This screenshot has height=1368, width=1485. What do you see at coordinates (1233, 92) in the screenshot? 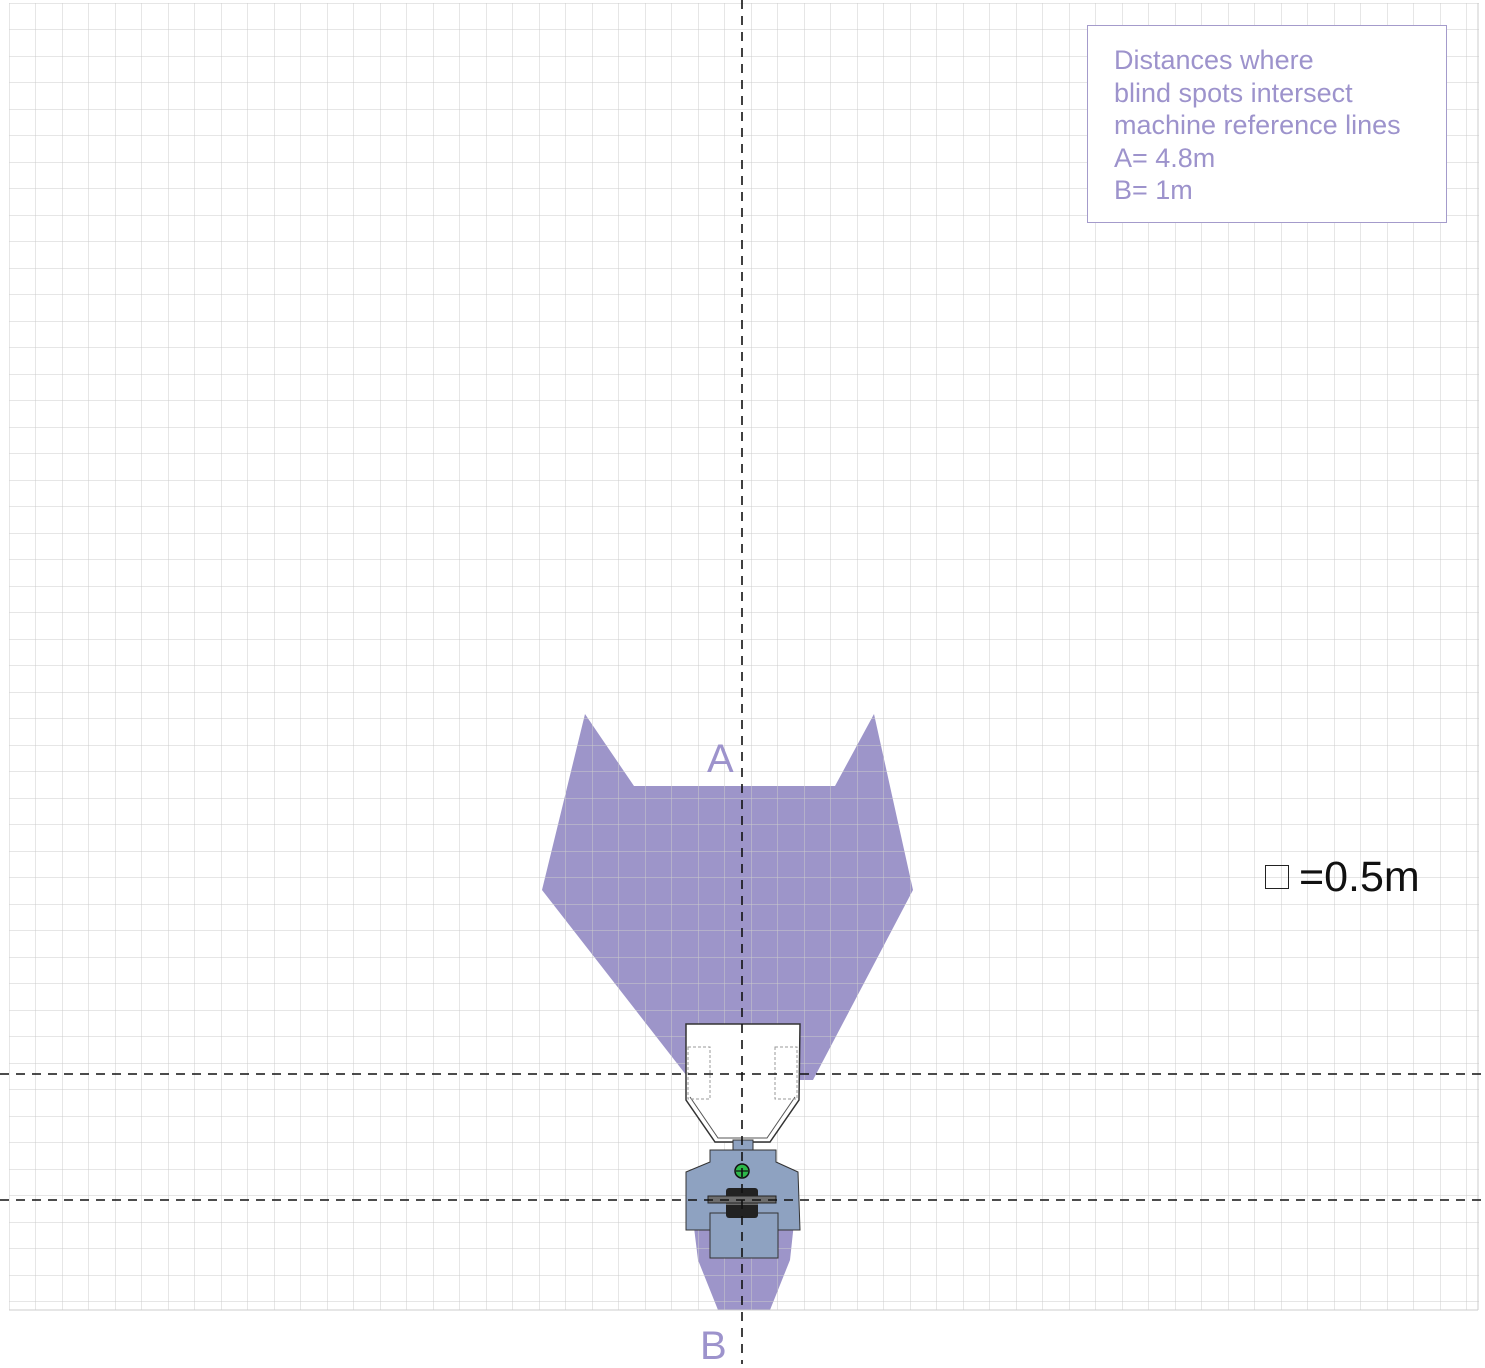
I see `info-line-2: blind spots intersect` at bounding box center [1233, 92].